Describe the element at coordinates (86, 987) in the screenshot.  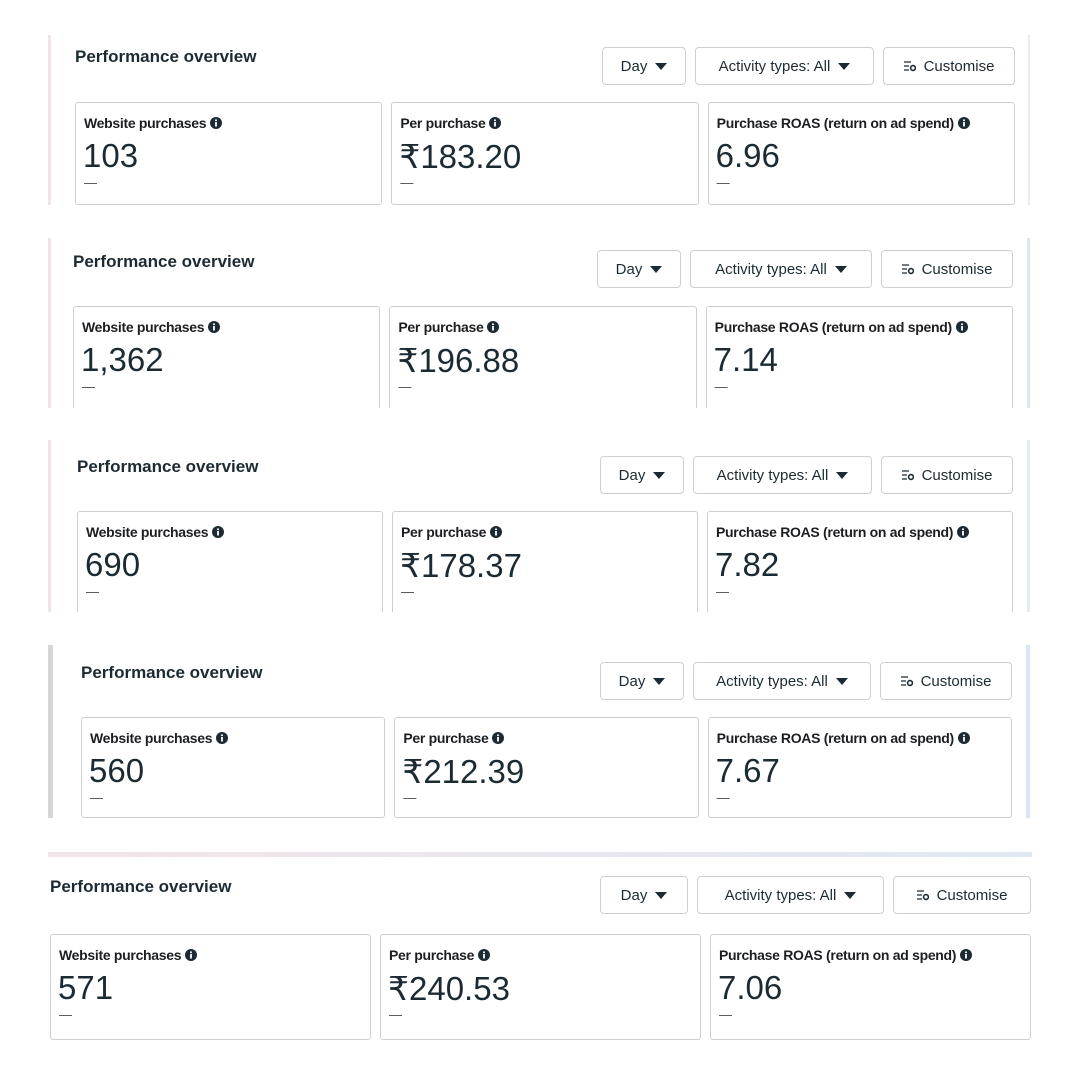
I see `metric-value: 571` at that location.